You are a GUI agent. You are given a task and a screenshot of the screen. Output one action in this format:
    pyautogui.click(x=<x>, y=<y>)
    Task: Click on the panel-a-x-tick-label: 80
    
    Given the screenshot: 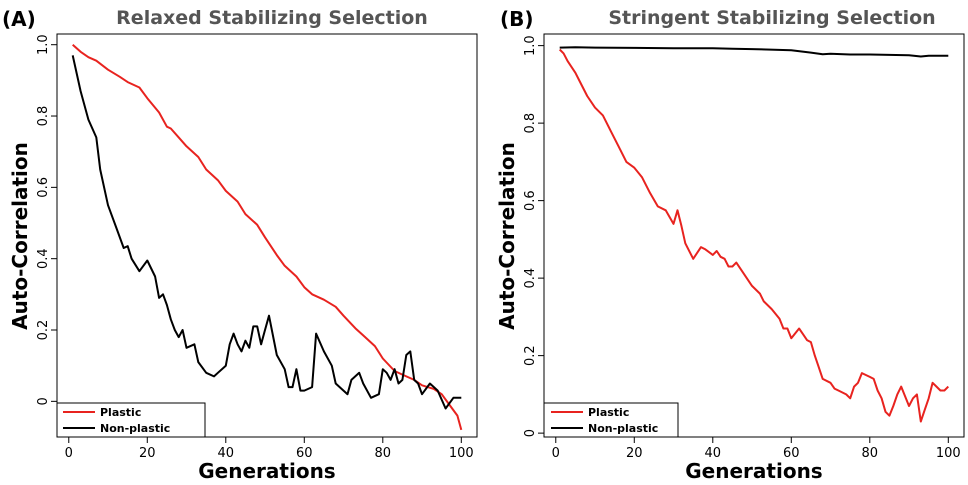 What is the action you would take?
    pyautogui.click(x=383, y=453)
    